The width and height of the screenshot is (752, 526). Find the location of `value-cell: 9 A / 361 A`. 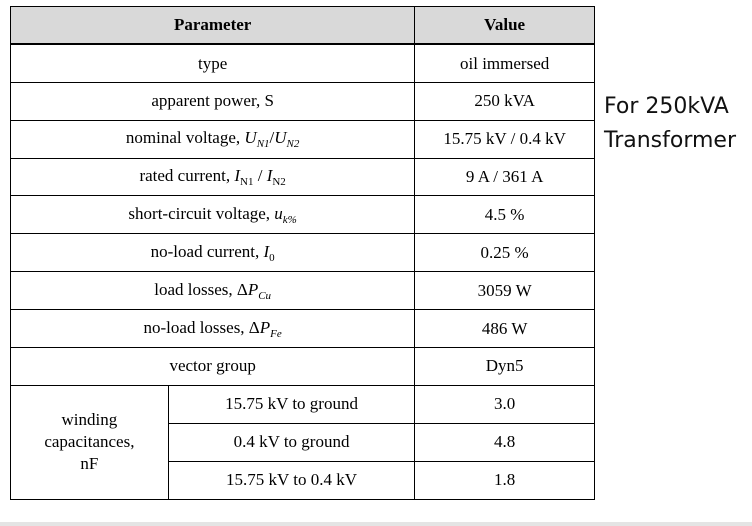

value-cell: 9 A / 361 A is located at coordinates (504, 177).